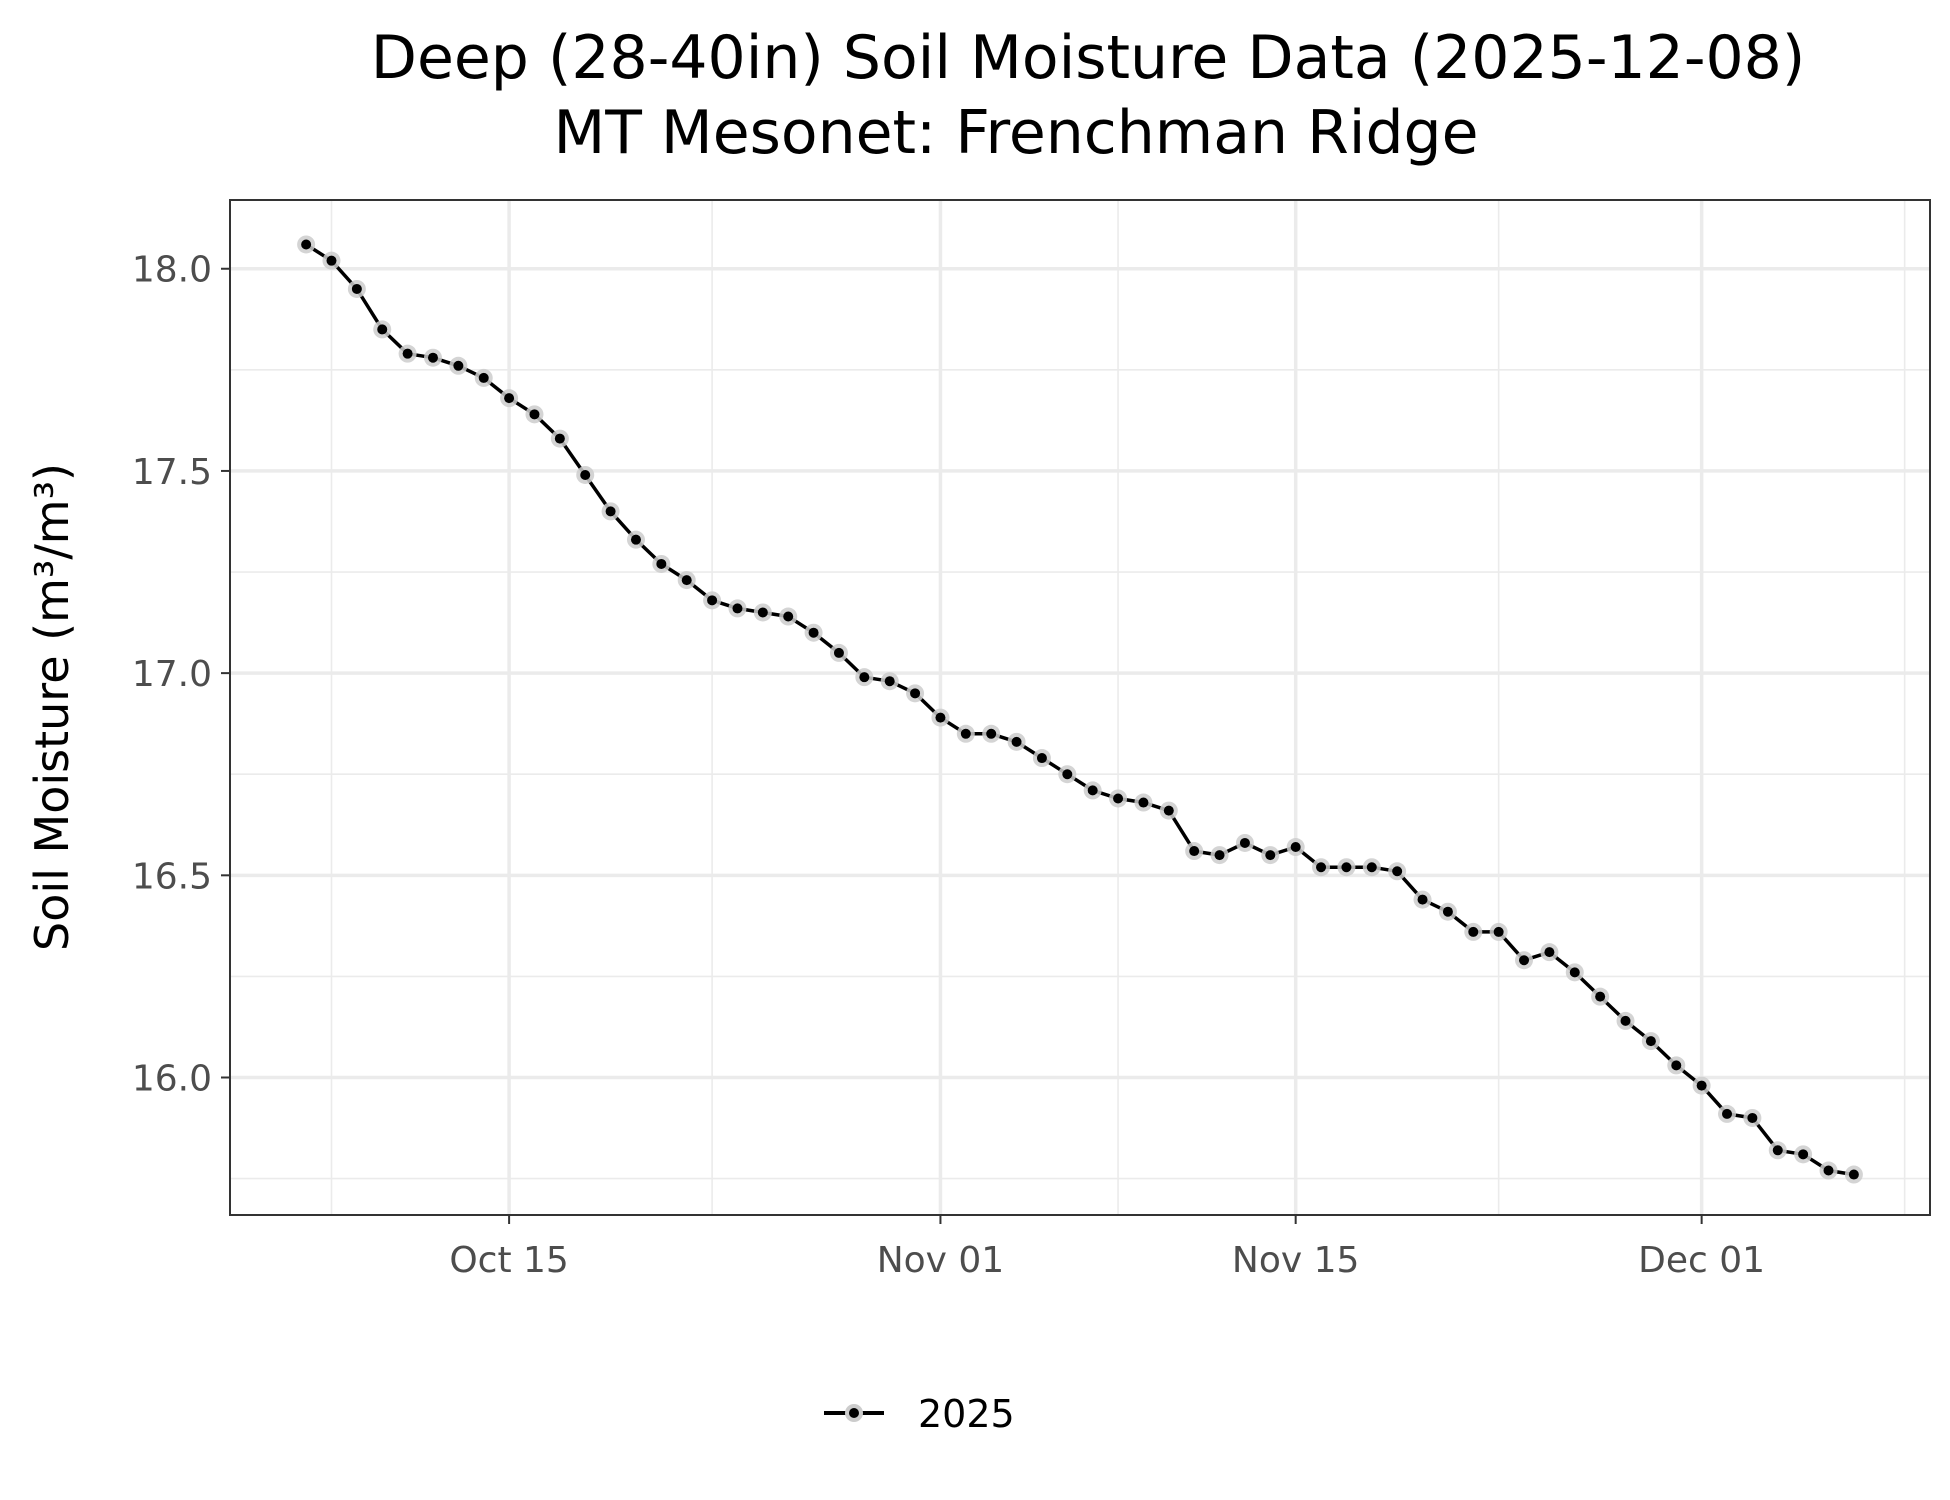 This screenshot has height=1500, width=1950. Describe the element at coordinates (941, 1260) in the screenshot. I see `x-tick-label: Nov 01` at that location.